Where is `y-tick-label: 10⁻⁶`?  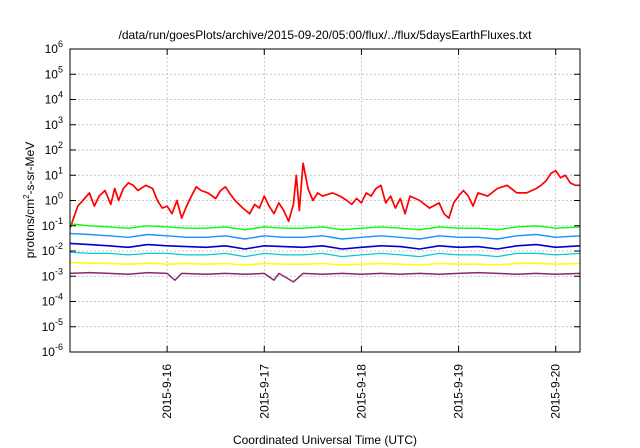 y-tick-label: 10⁻⁶ is located at coordinates (52, 350).